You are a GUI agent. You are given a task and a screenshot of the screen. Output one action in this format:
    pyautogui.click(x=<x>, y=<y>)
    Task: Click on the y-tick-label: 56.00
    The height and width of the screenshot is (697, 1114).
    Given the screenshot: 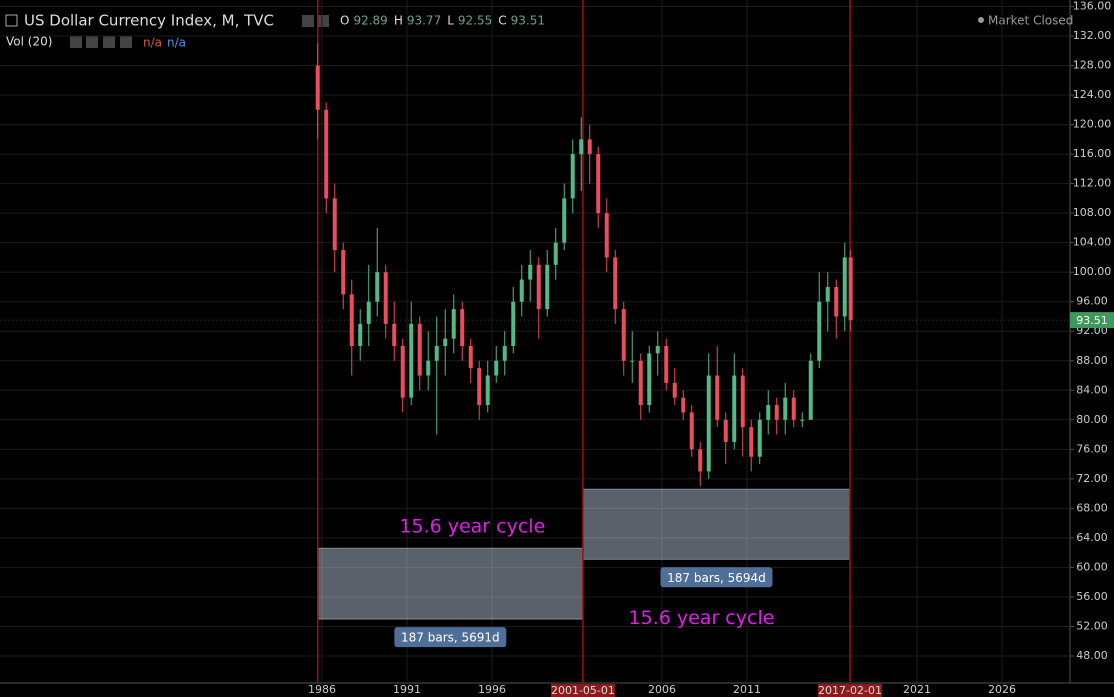 What is the action you would take?
    pyautogui.click(x=1092, y=596)
    